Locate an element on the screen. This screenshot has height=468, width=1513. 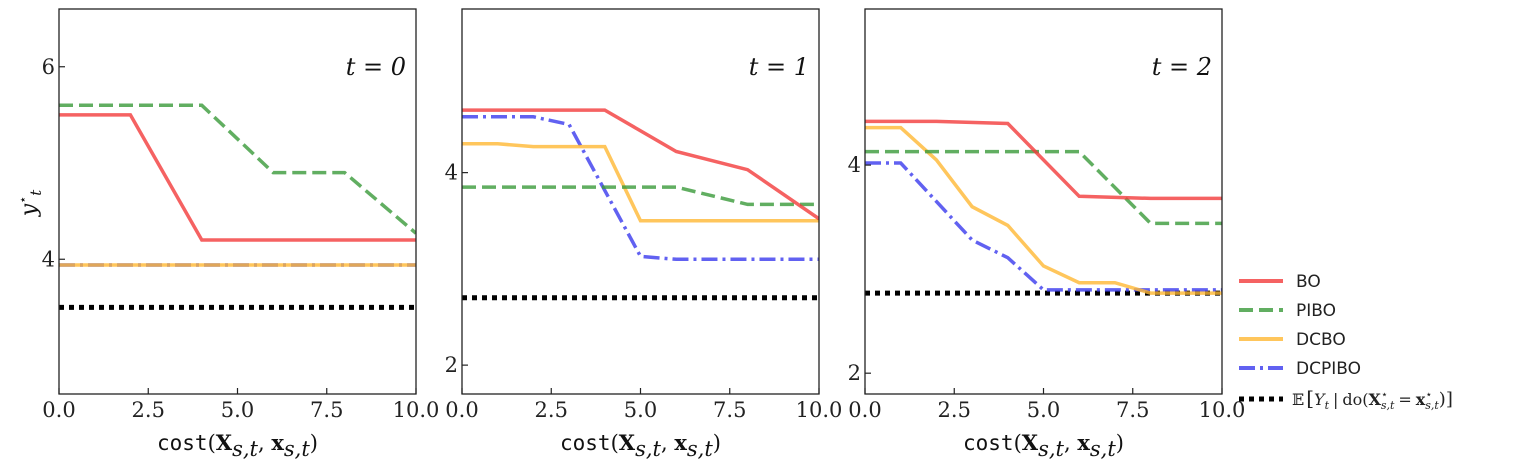
legend-label-bo: BO is located at coordinates (1308, 282).